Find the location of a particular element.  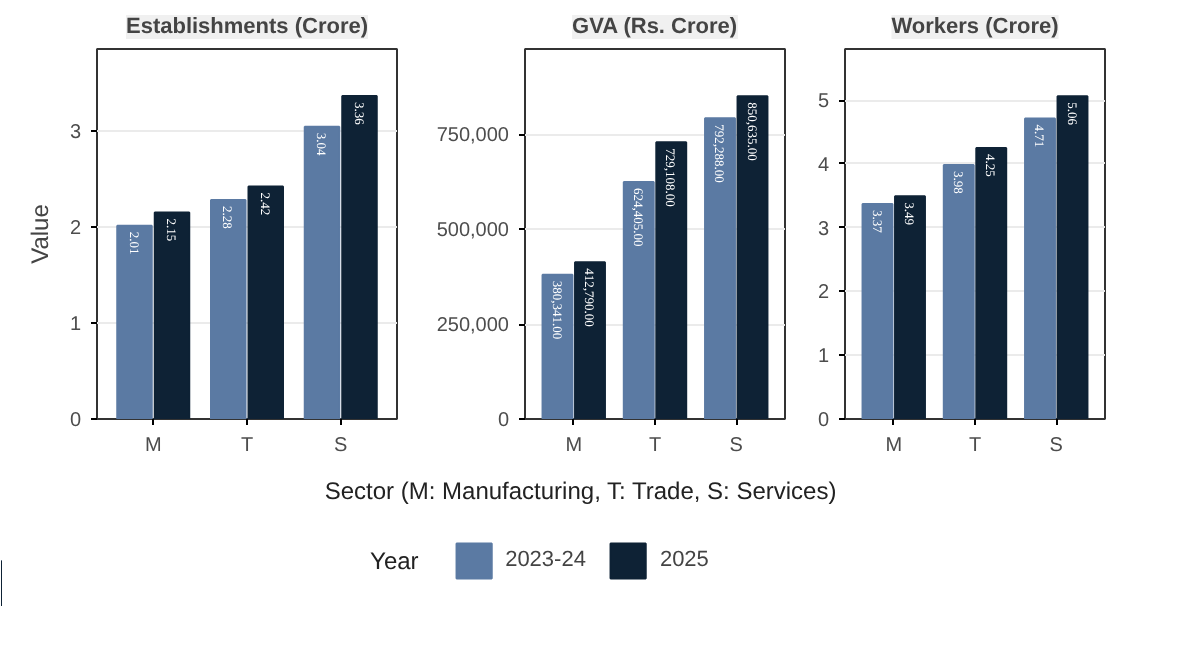

y-axis-title: Value is located at coordinates (39, 233).